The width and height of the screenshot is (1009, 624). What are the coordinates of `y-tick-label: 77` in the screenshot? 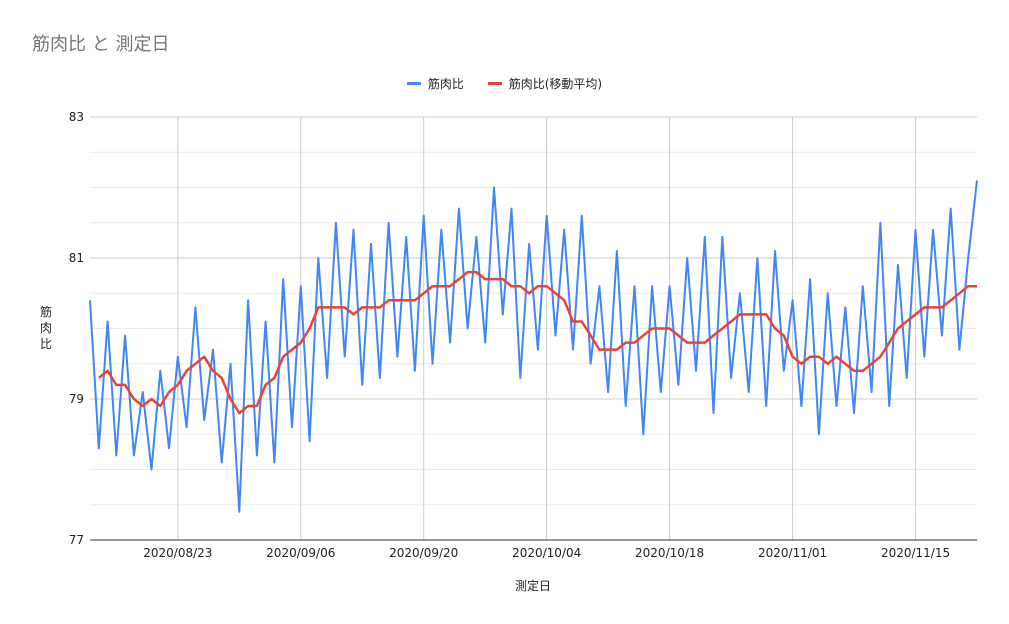 It's located at (76, 540).